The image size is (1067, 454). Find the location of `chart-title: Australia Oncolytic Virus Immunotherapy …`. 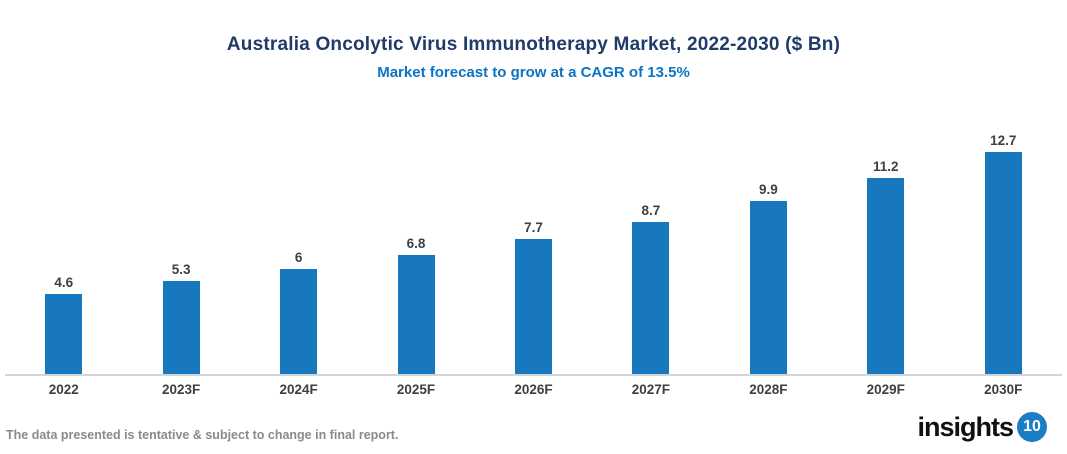

chart-title: Australia Oncolytic Virus Immunotherapy … is located at coordinates (533, 44).